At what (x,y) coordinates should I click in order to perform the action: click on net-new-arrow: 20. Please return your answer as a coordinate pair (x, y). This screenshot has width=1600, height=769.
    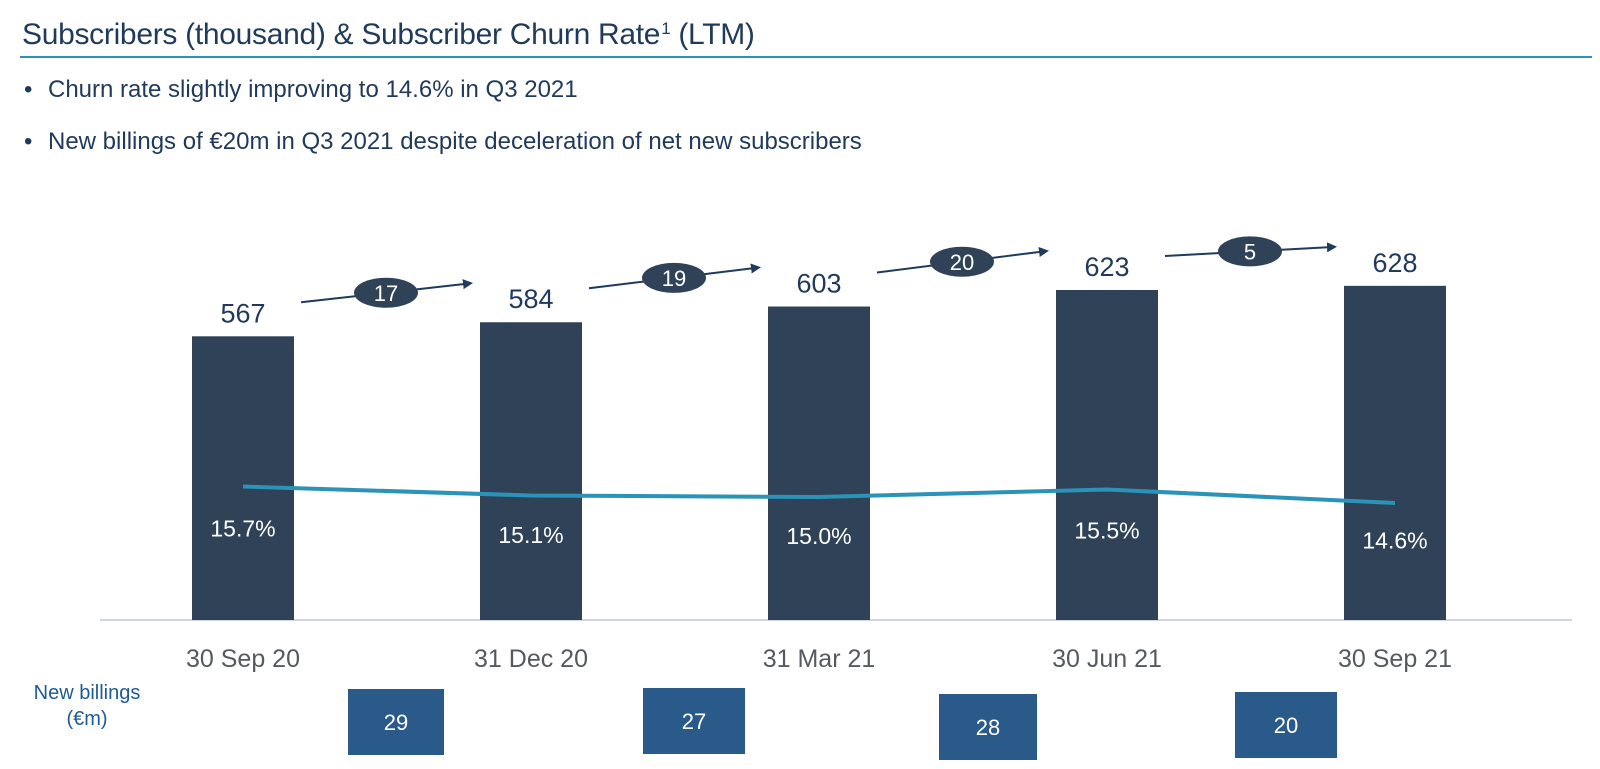
    Looking at the image, I should click on (962, 261).